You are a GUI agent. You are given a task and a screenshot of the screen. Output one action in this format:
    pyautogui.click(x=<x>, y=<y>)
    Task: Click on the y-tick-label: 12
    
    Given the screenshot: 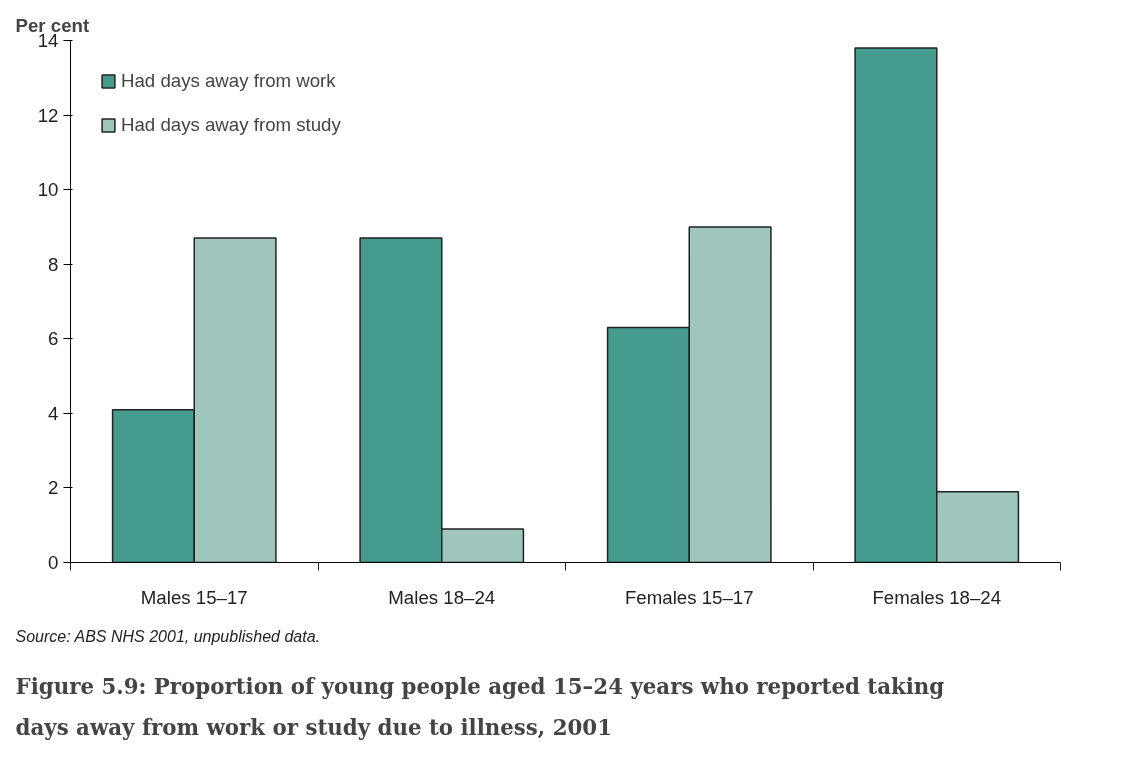 What is the action you would take?
    pyautogui.click(x=48, y=115)
    